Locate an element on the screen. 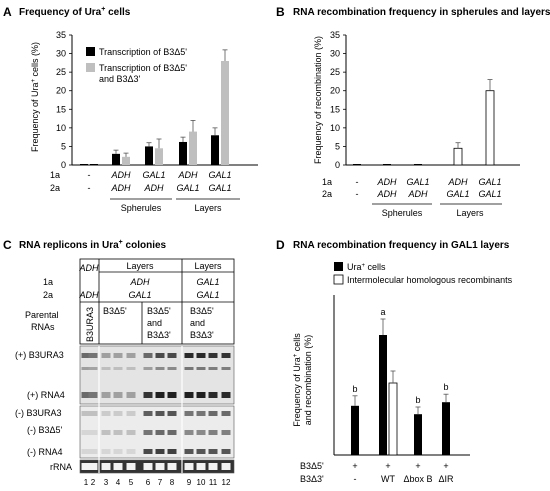 The height and width of the screenshot is (491, 550). panel-c-rna-b3ura3: B3URA3 is located at coordinates (90, 324).